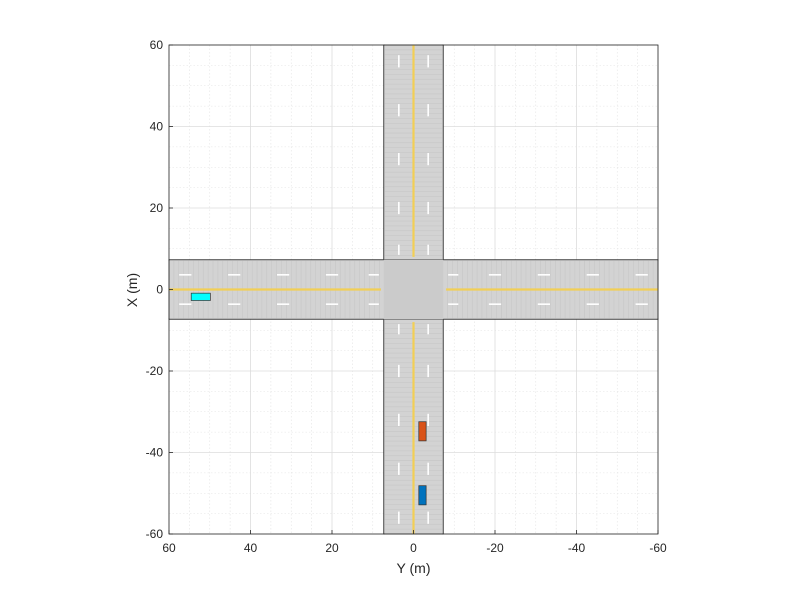 The image size is (800, 600). What do you see at coordinates (308, 399) in the screenshot?
I see `vehicles` at bounding box center [308, 399].